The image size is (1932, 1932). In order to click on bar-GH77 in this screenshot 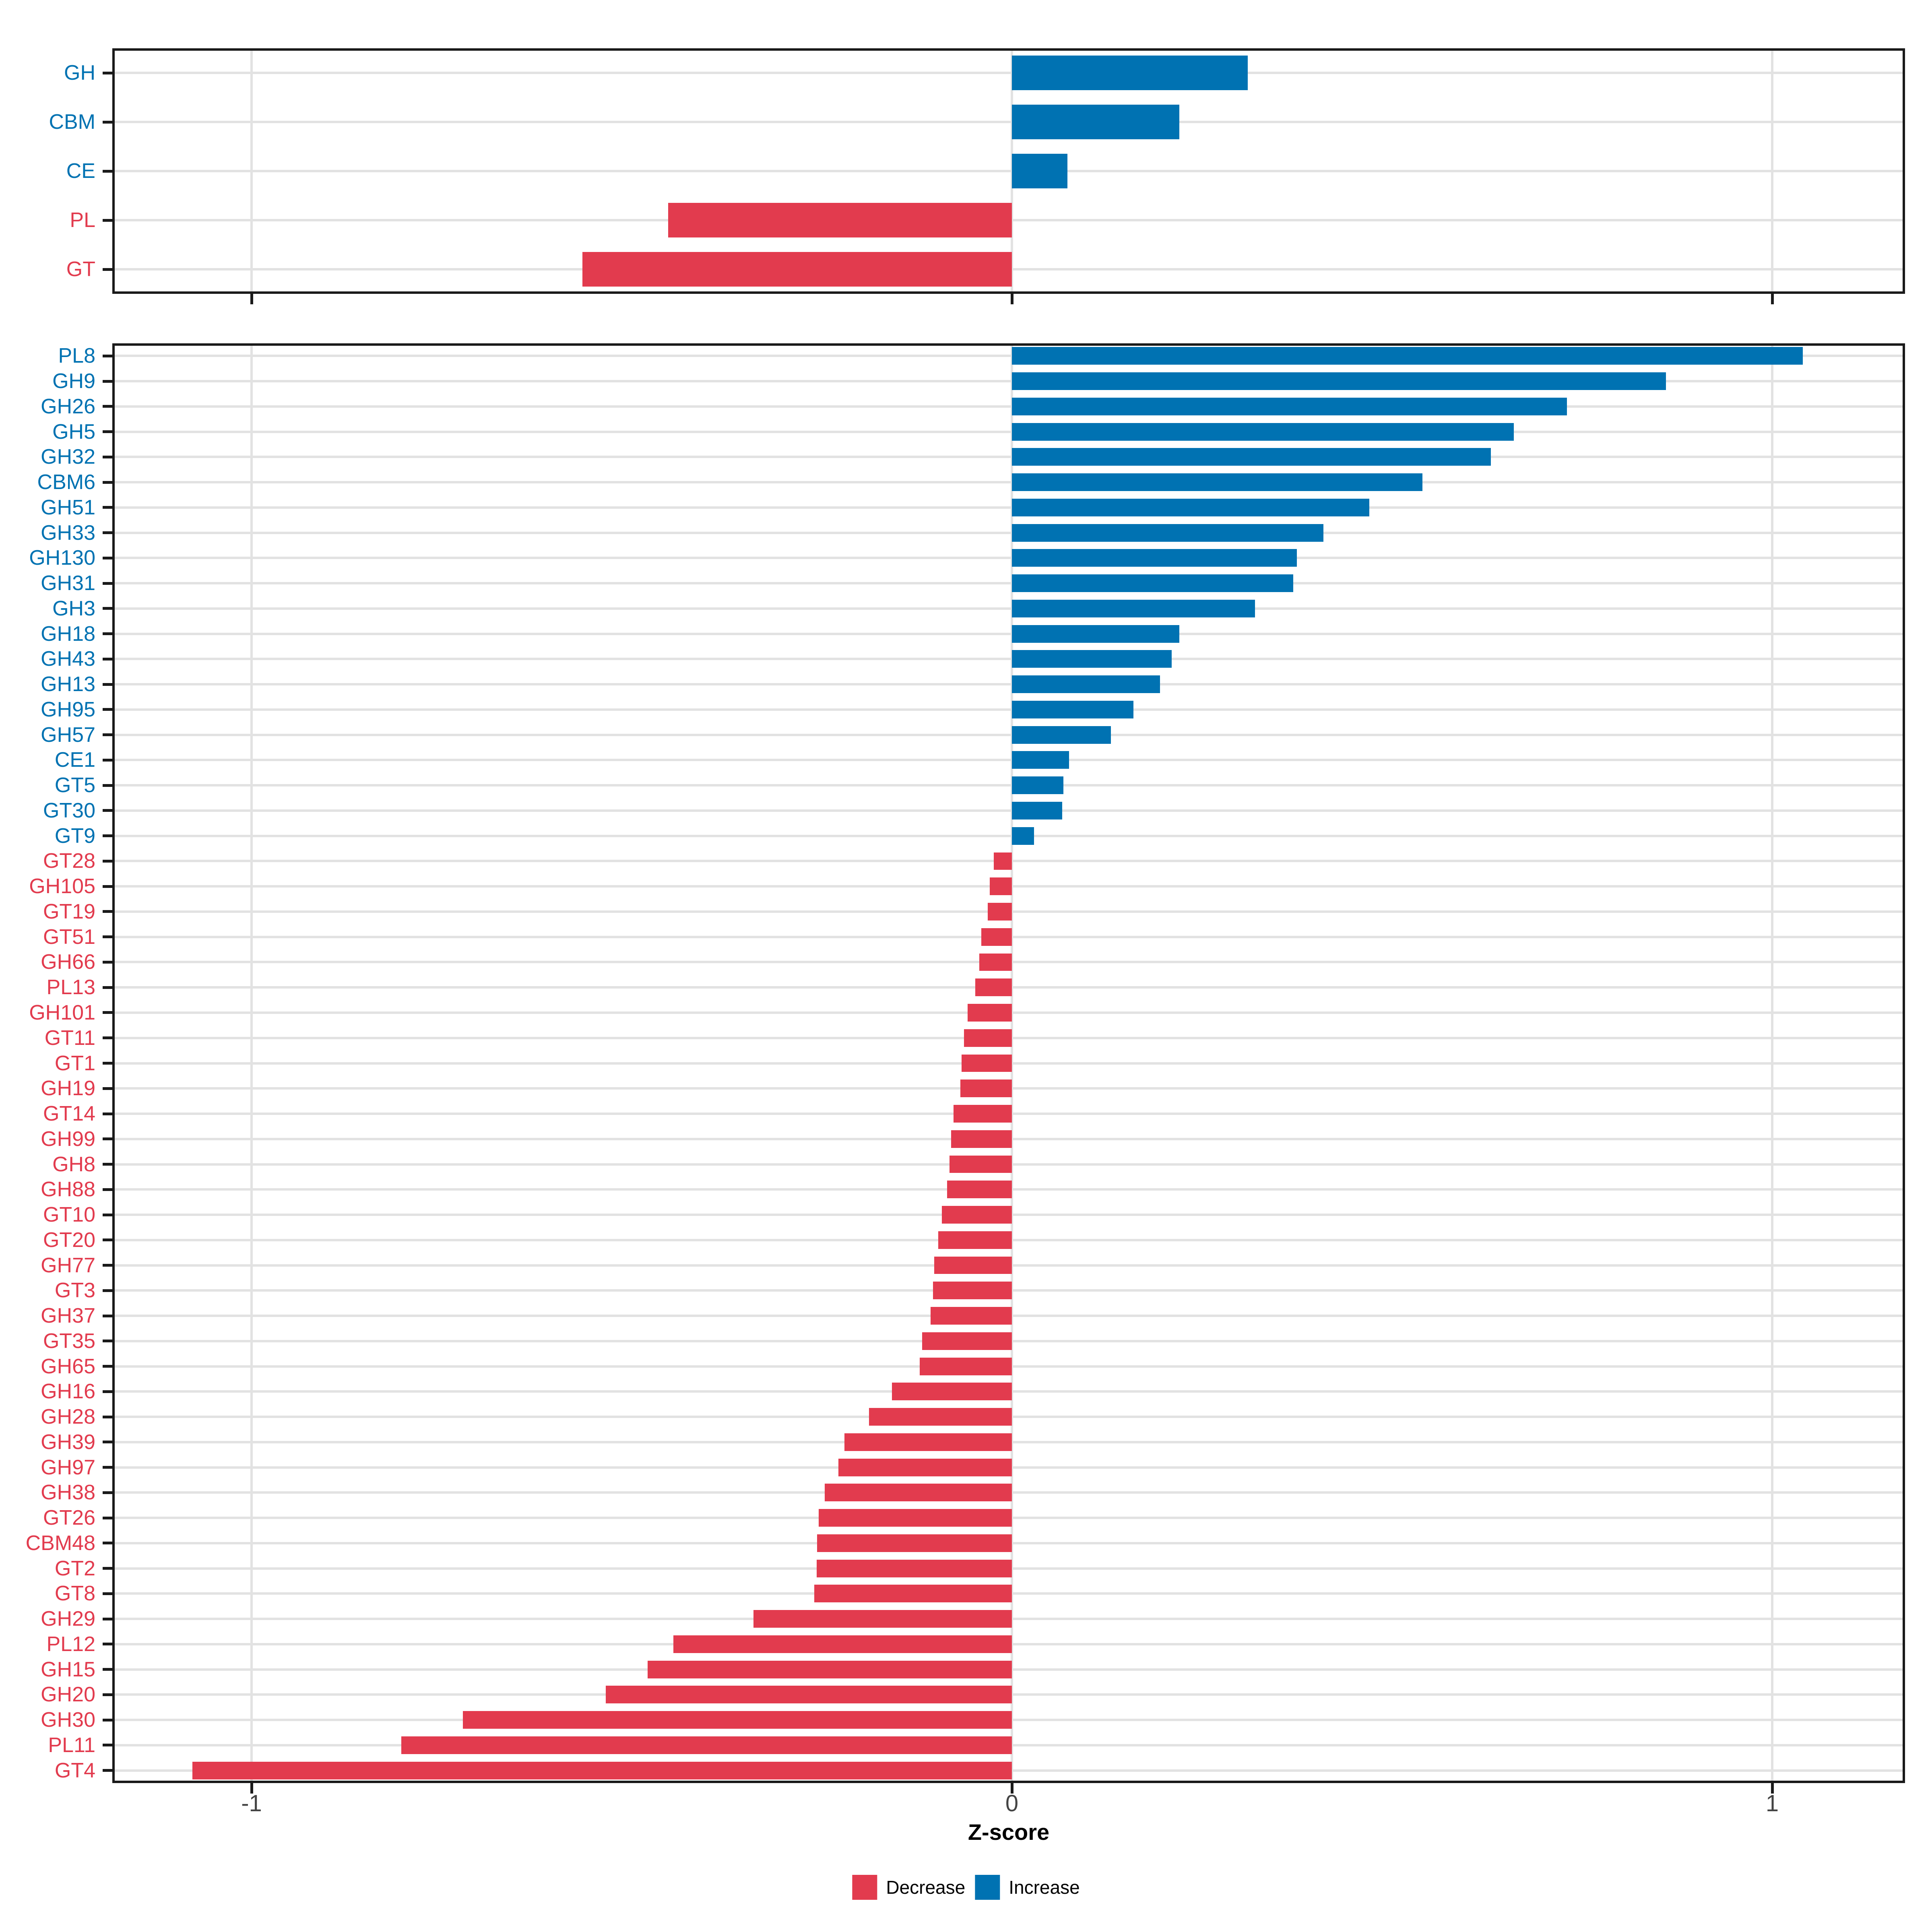, I will do `click(973, 1265)`.